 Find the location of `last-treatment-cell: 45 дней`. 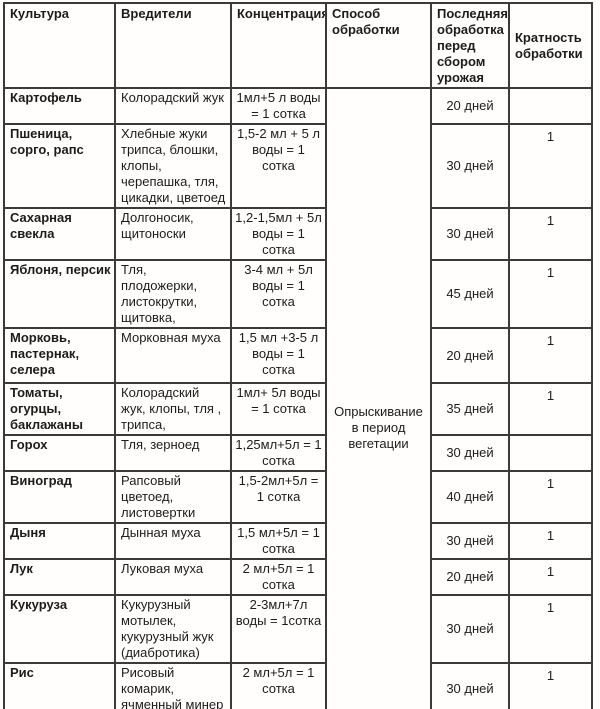

last-treatment-cell: 45 дней is located at coordinates (470, 294).